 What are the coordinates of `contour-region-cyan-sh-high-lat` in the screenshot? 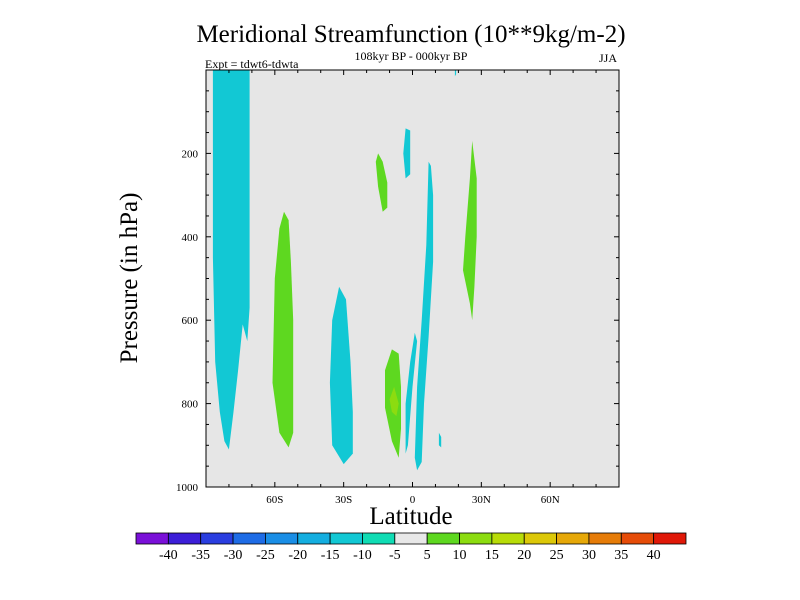 It's located at (231, 260).